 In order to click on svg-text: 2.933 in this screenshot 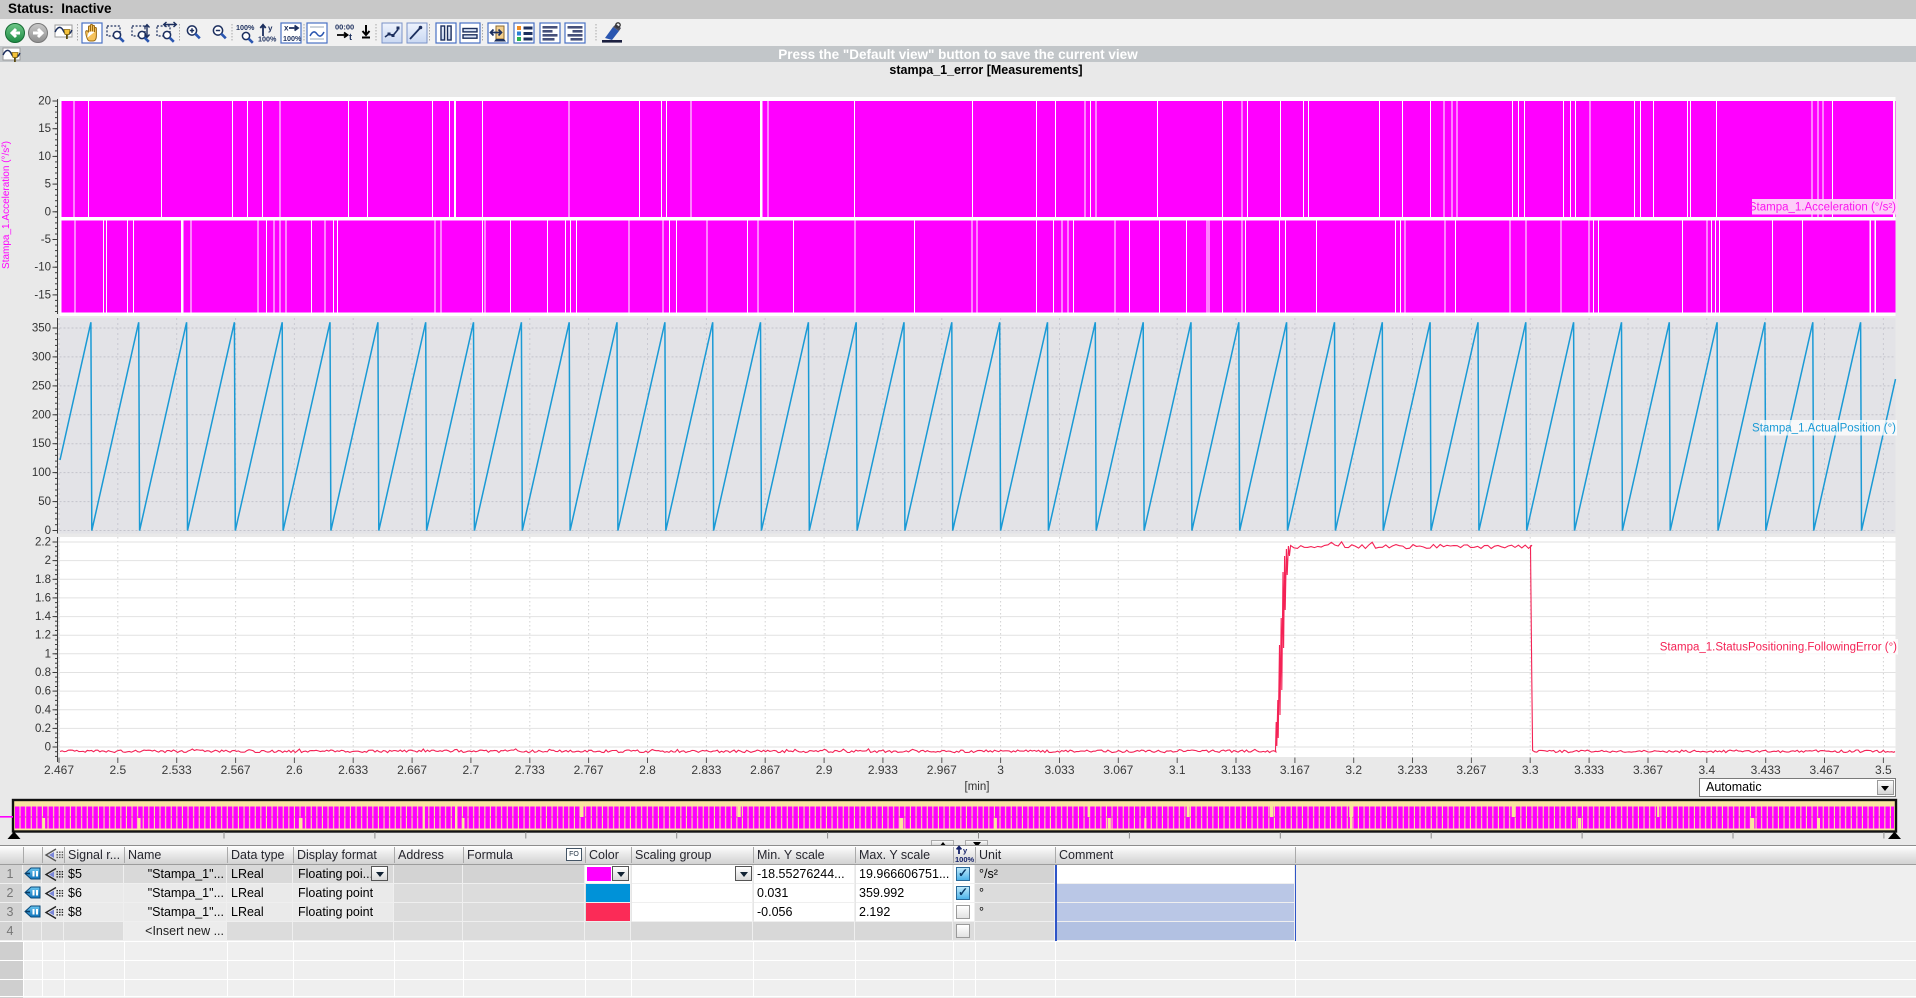, I will do `click(883, 770)`.